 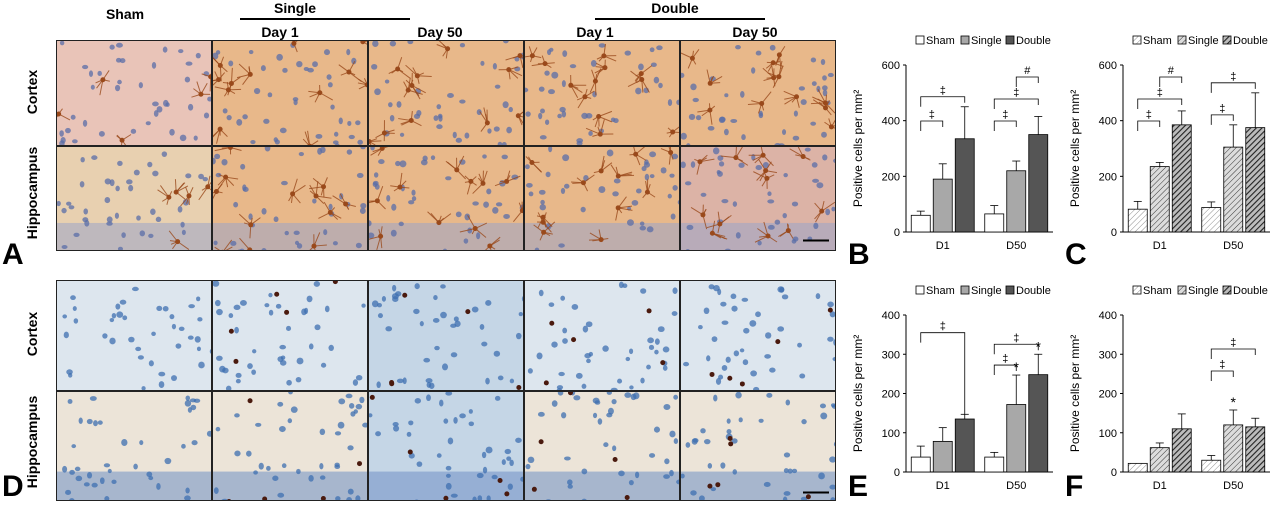 What do you see at coordinates (295, 8) in the screenshot?
I see `header-single: Single` at bounding box center [295, 8].